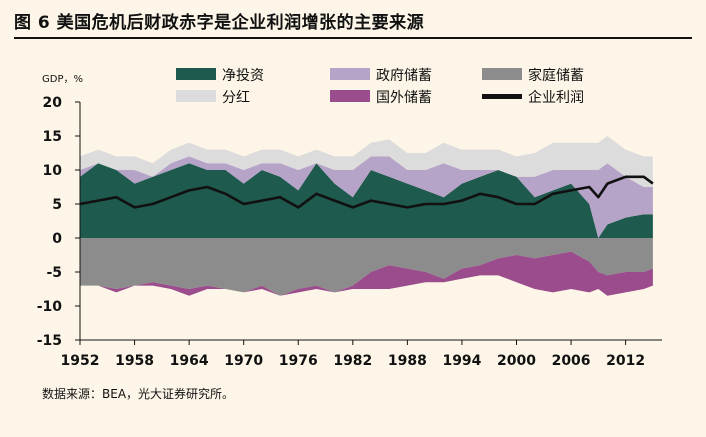 This screenshot has height=437, width=706. Describe the element at coordinates (243, 76) in the screenshot. I see `legend-label: 净投资` at that location.